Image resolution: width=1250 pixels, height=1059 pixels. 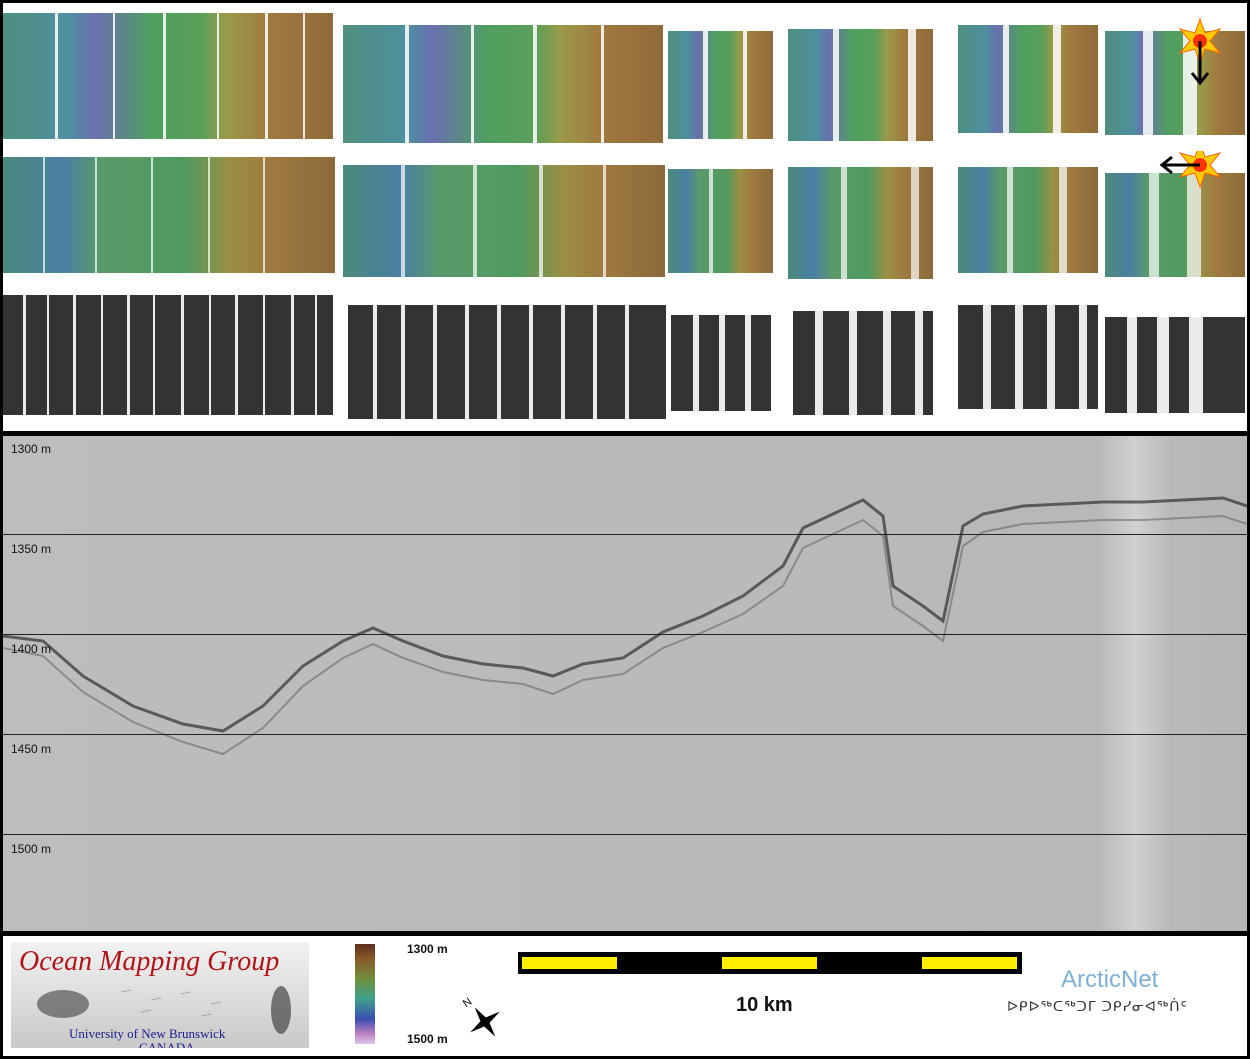 I want to click on depth-label-1450: 1450 m, so click(x=31, y=749).